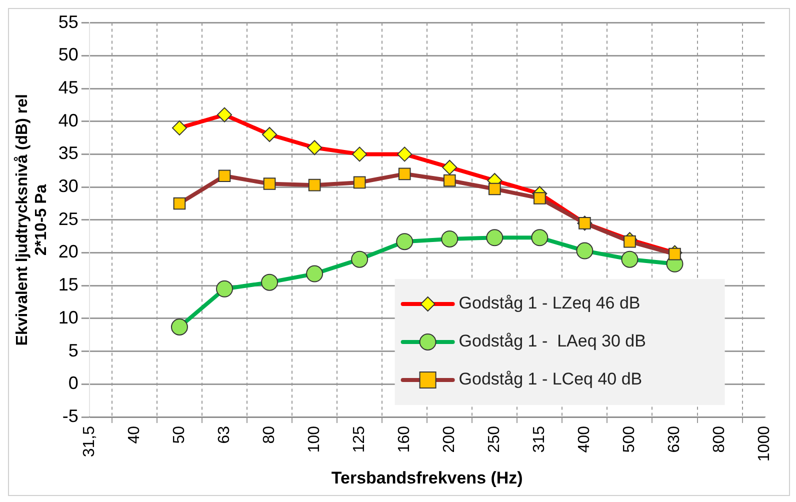 This screenshot has width=796, height=502. Describe the element at coordinates (68, 284) in the screenshot. I see `y-tick-label: 15` at that location.